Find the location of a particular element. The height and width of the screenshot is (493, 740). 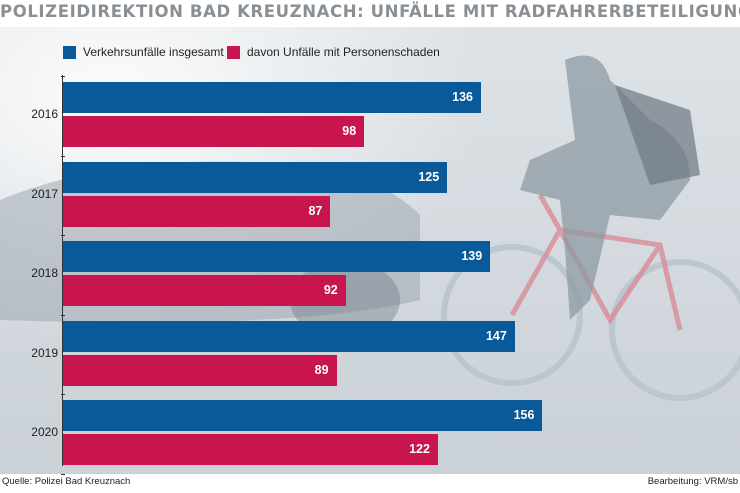

year-label-2017: 2017 is located at coordinates (44, 193).